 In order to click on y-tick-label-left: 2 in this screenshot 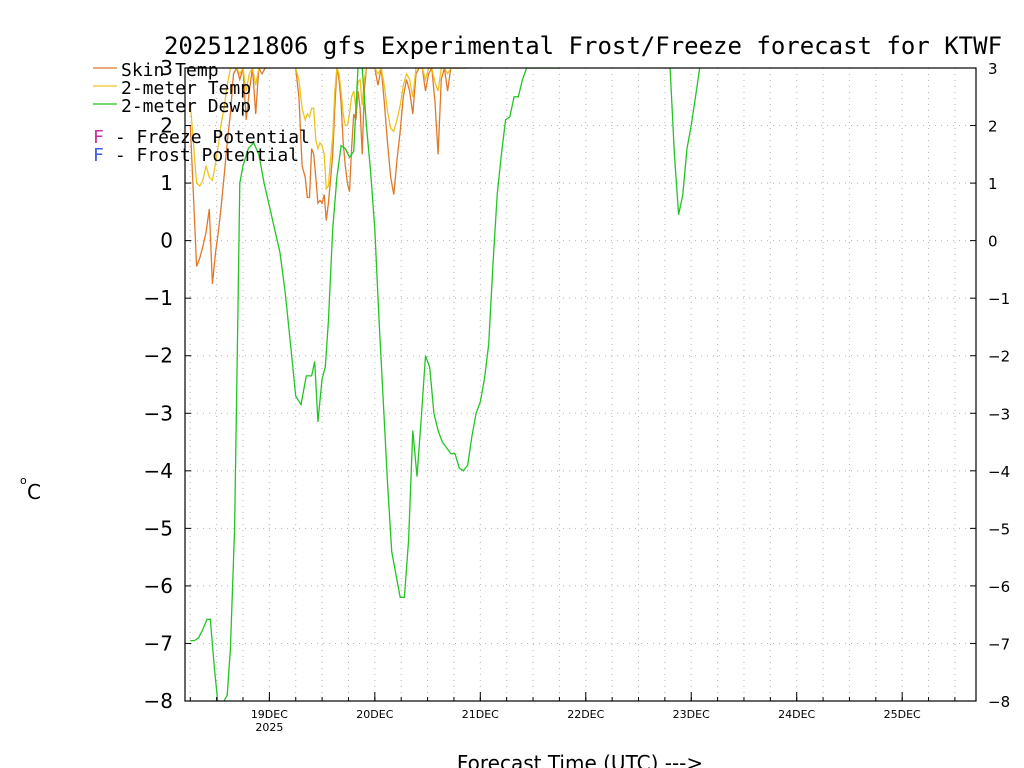, I will do `click(166, 126)`.